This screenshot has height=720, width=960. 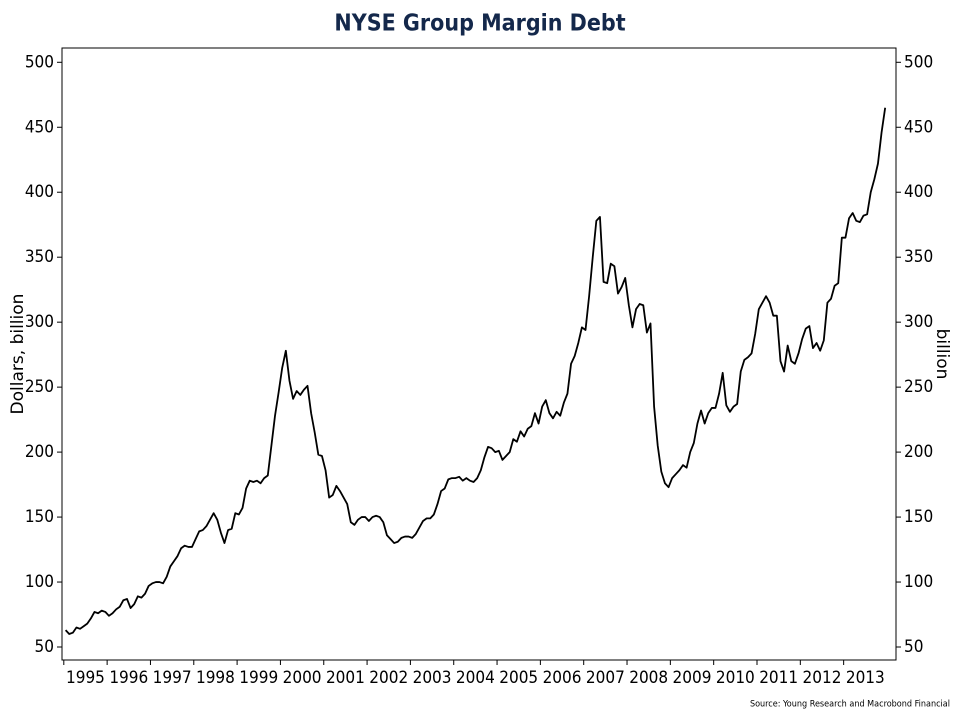 I want to click on x-tick-label: 1999, so click(x=258, y=678).